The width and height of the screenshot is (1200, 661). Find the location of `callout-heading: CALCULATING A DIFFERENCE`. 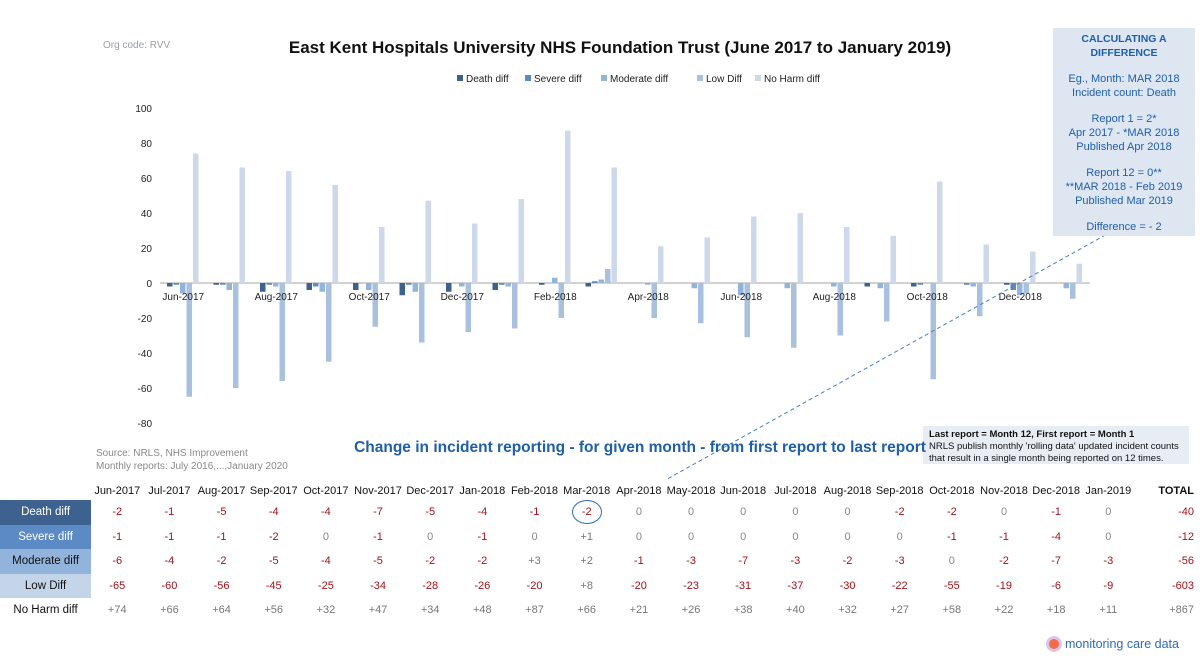

callout-heading: CALCULATING A DIFFERENCE is located at coordinates (1124, 46).